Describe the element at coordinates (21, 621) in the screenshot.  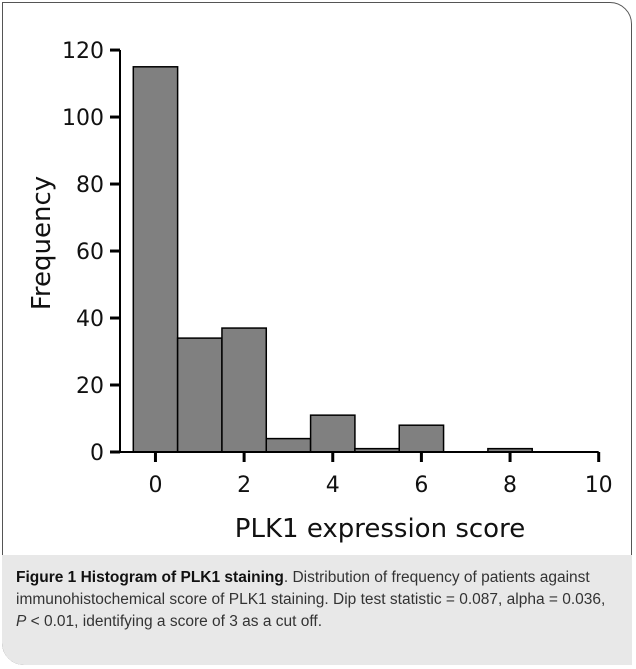
I see `caption-p-symbol: P` at that location.